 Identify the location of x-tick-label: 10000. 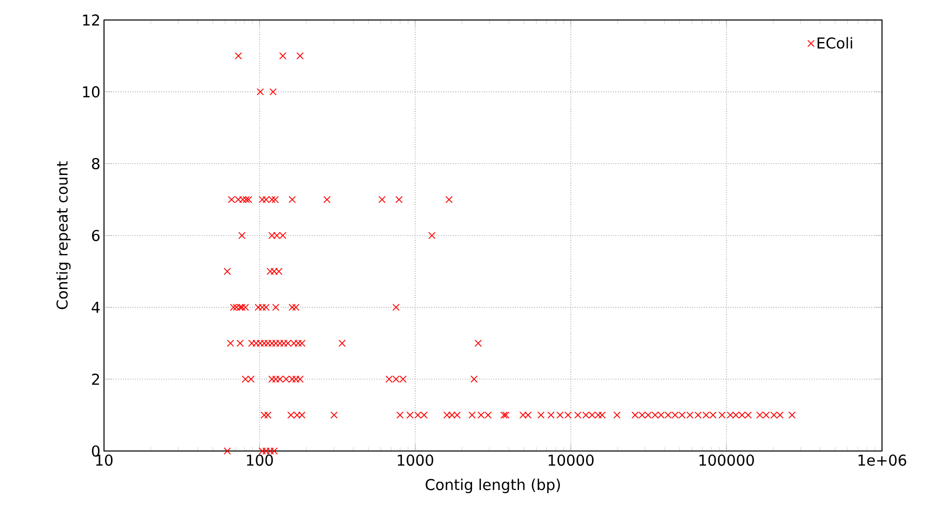
(571, 460).